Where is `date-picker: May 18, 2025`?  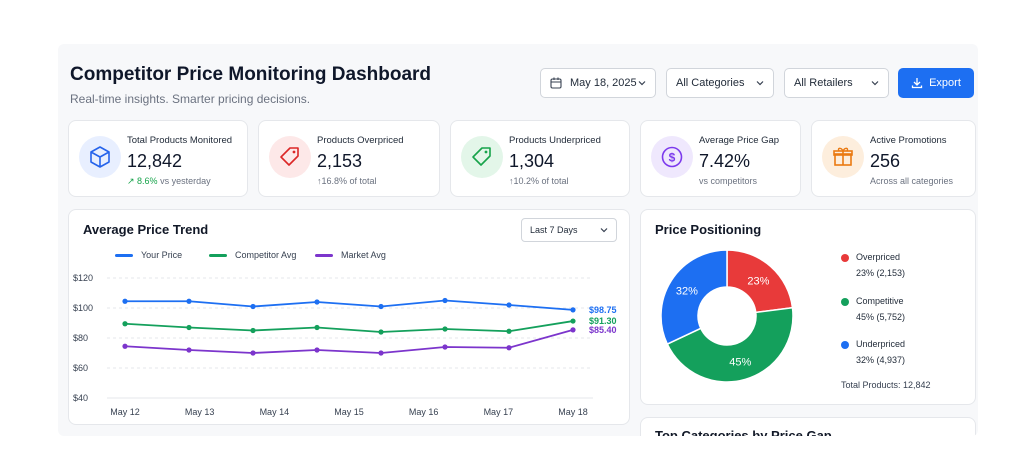
date-picker: May 18, 2025 is located at coordinates (598, 83).